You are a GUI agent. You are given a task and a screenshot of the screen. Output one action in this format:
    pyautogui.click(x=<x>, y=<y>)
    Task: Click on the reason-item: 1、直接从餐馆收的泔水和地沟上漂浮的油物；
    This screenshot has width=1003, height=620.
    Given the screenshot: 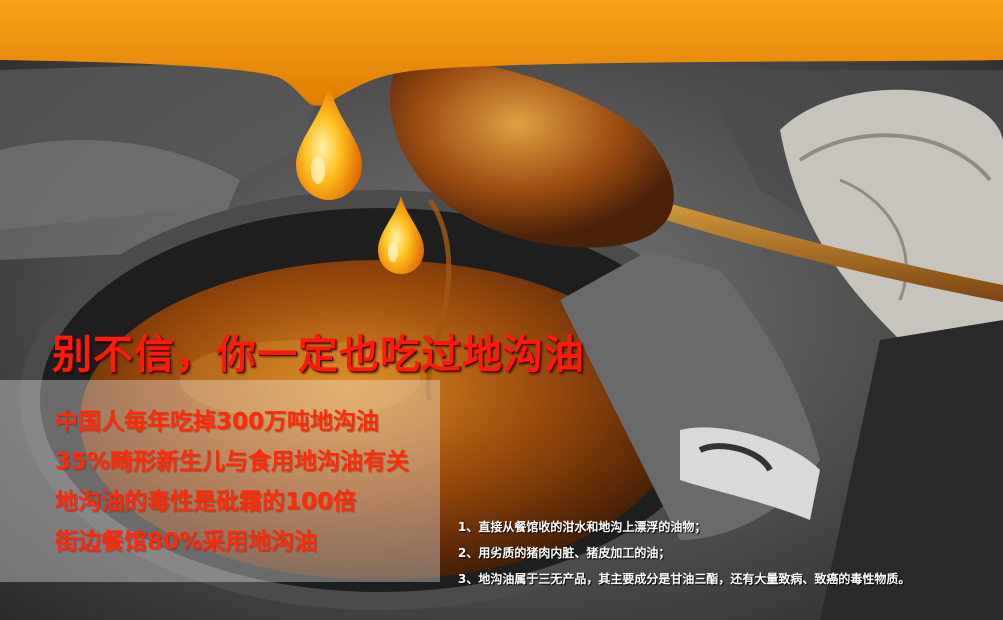 What is the action you would take?
    pyautogui.click(x=582, y=527)
    